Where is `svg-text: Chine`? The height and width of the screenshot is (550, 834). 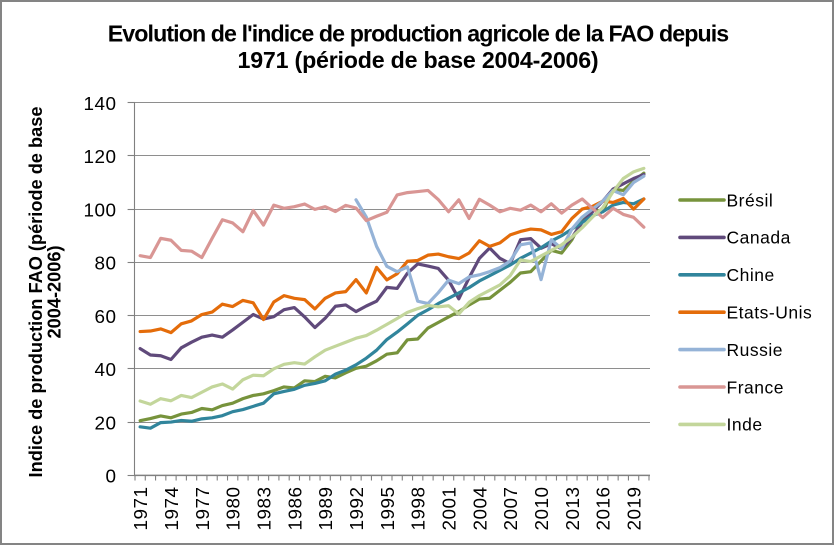 svg-text: Chine is located at coordinates (751, 275).